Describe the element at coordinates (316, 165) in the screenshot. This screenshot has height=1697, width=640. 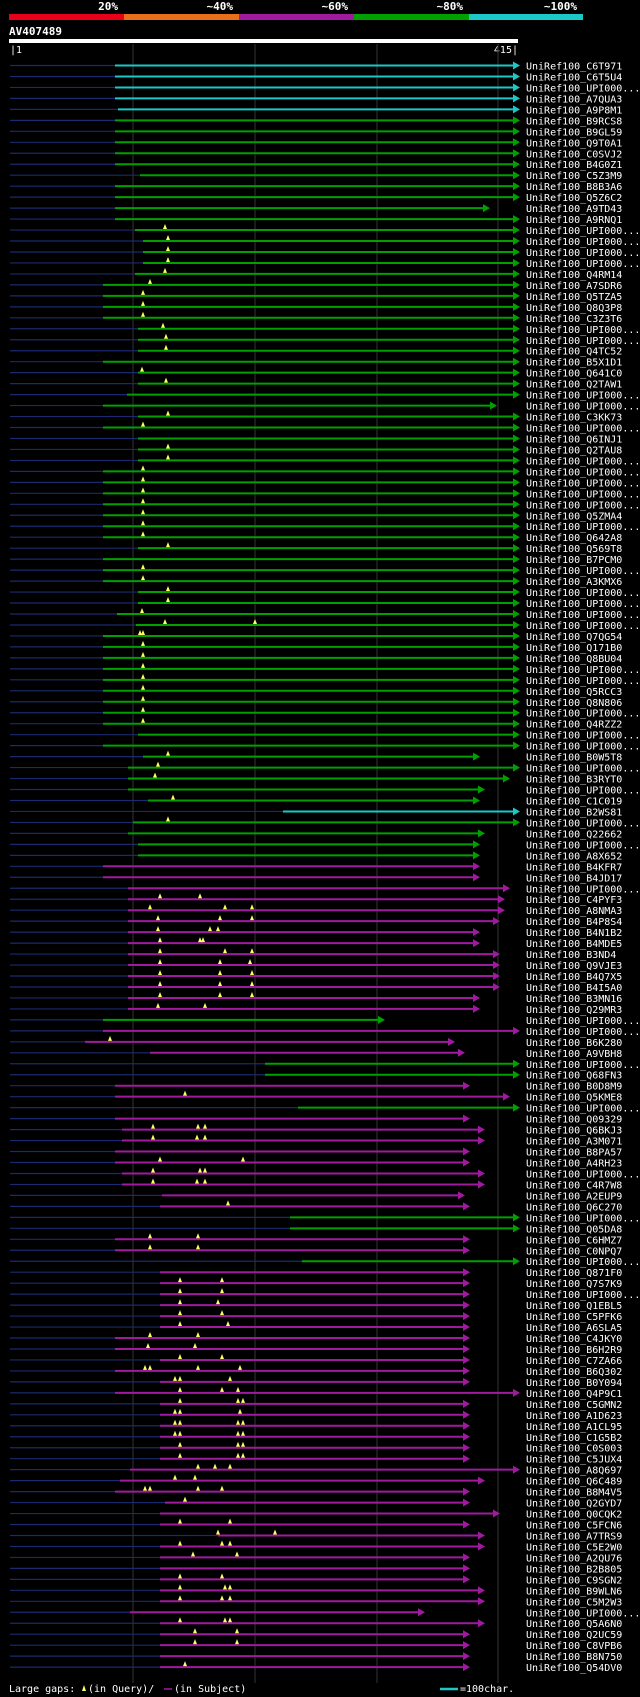
I see `hit-row: UniRef100_B4G0Z1` at that location.